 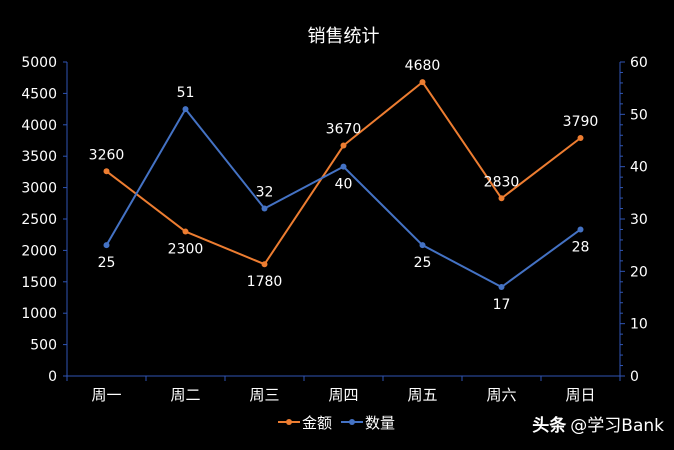 What do you see at coordinates (39, 126) in the screenshot?
I see `left-tick-label: 4000` at bounding box center [39, 126].